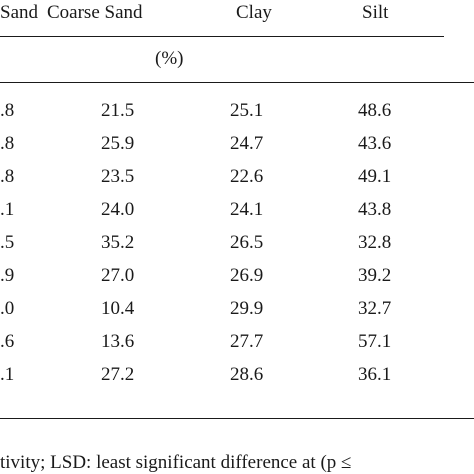 Image resolution: width=474 pixels, height=474 pixels. I want to click on cell-fine-sand: .0, so click(7, 308).